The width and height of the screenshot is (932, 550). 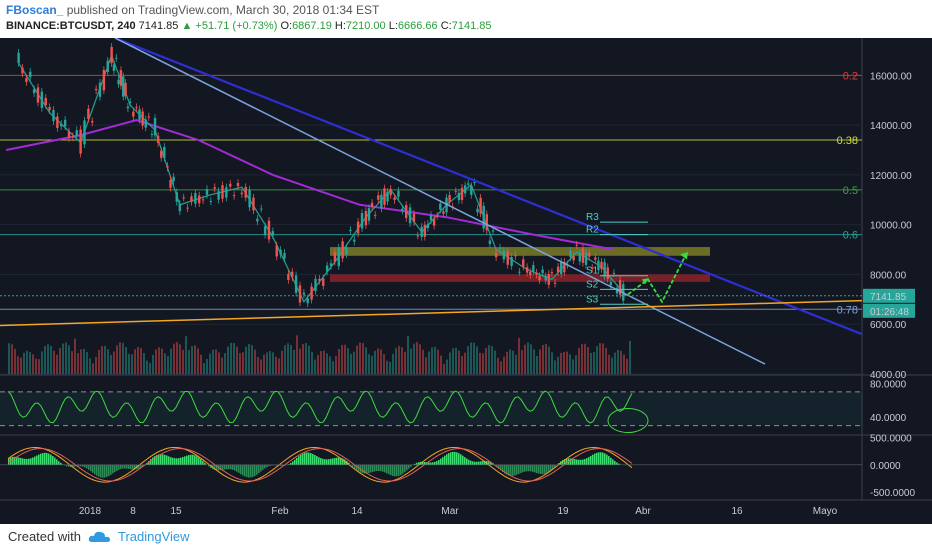 What do you see at coordinates (393, 26) in the screenshot?
I see `low-label: L:` at bounding box center [393, 26].